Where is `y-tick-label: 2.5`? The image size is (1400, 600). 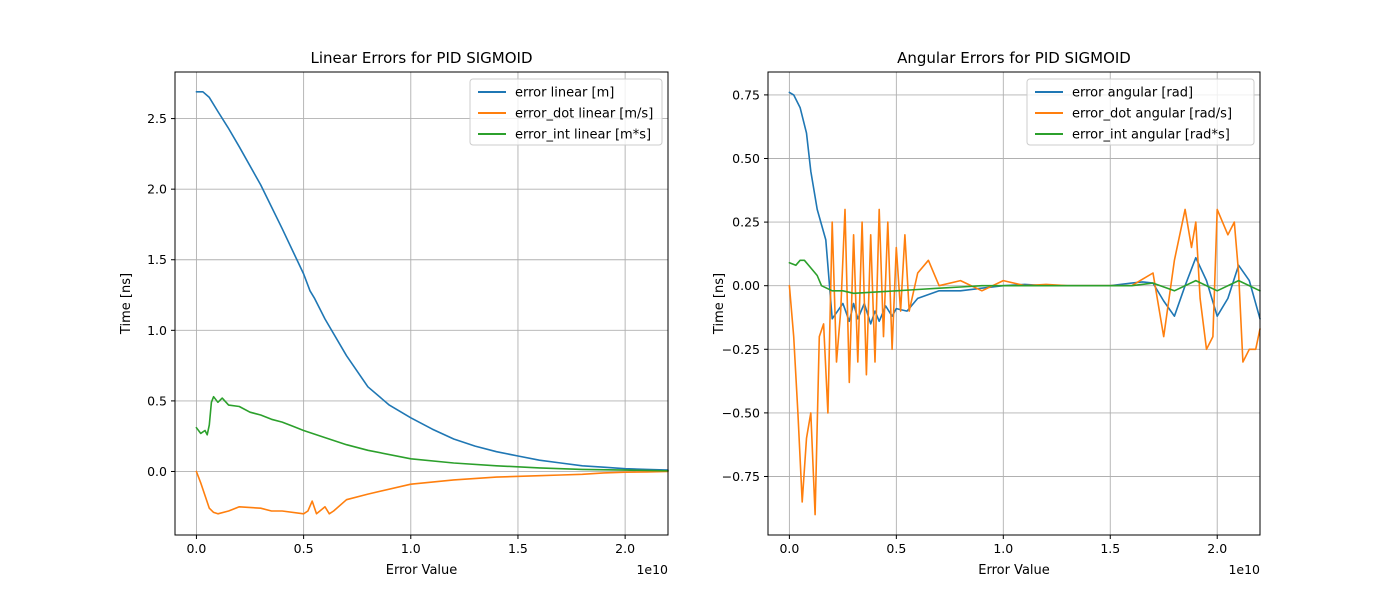
y-tick-label: 2.5 is located at coordinates (157, 118).